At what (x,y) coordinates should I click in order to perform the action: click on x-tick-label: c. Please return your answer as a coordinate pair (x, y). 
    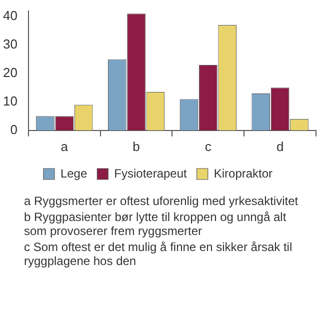
    Looking at the image, I should click on (208, 146).